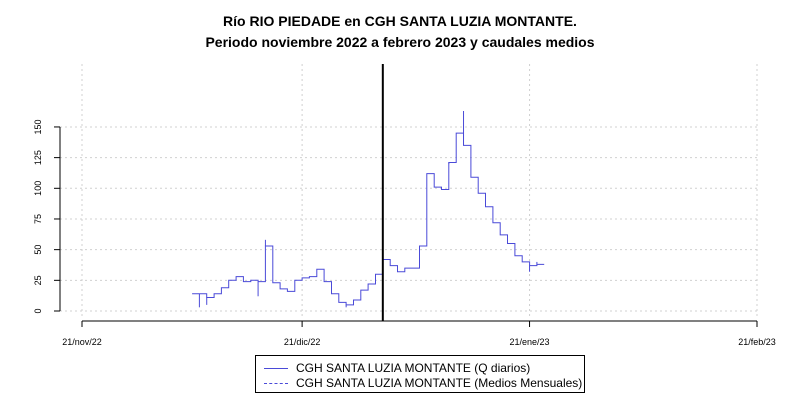  What do you see at coordinates (276, 368) in the screenshot?
I see `legend-swatch-solid` at bounding box center [276, 368].